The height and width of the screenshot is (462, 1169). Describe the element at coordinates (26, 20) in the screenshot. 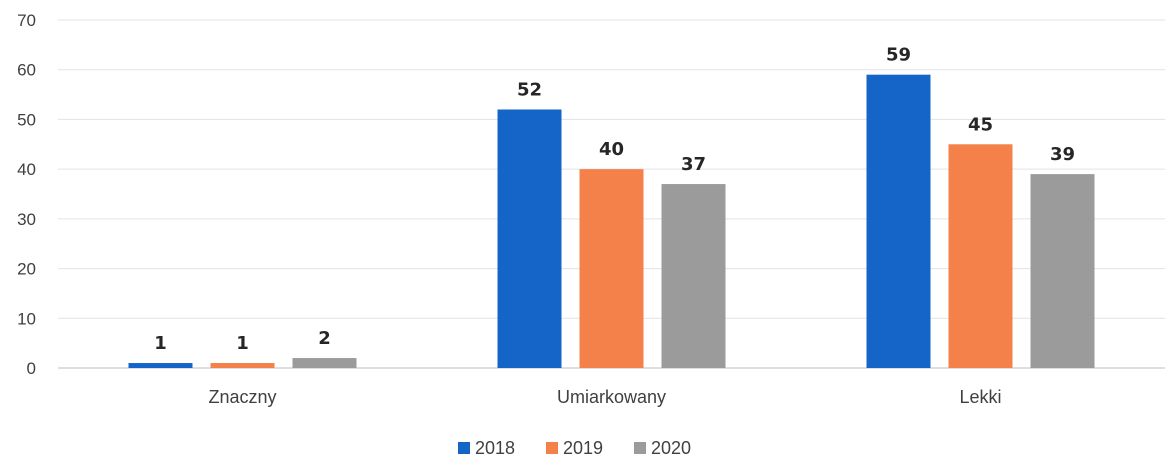

I see `y-tick-label: 70` at that location.